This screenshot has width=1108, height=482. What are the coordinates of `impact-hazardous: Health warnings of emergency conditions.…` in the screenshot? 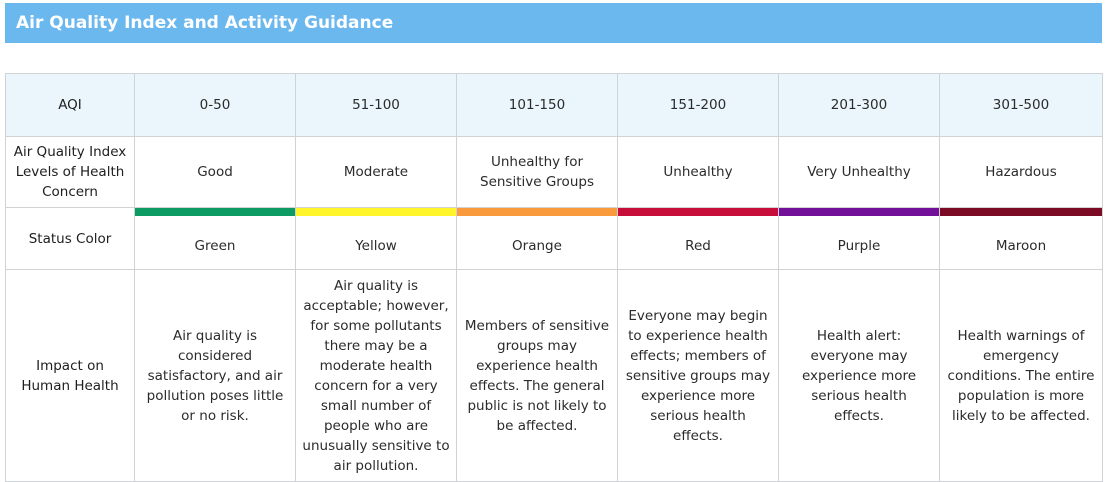 It's located at (1021, 375).